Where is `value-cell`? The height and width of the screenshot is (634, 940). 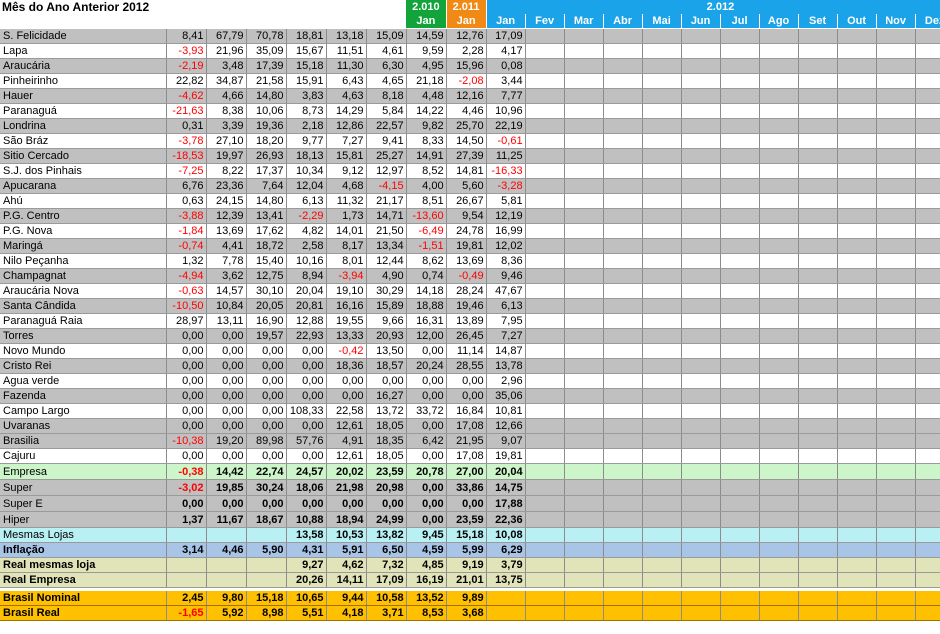
value-cell is located at coordinates (186, 565).